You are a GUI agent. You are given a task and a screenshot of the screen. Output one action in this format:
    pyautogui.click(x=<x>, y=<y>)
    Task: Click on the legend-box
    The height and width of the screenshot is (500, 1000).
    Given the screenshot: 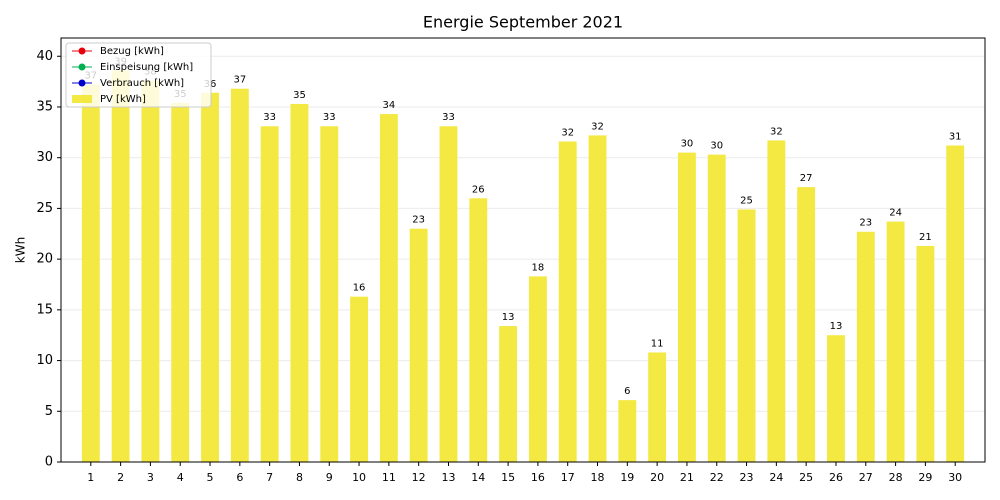 What is the action you would take?
    pyautogui.click(x=138, y=75)
    